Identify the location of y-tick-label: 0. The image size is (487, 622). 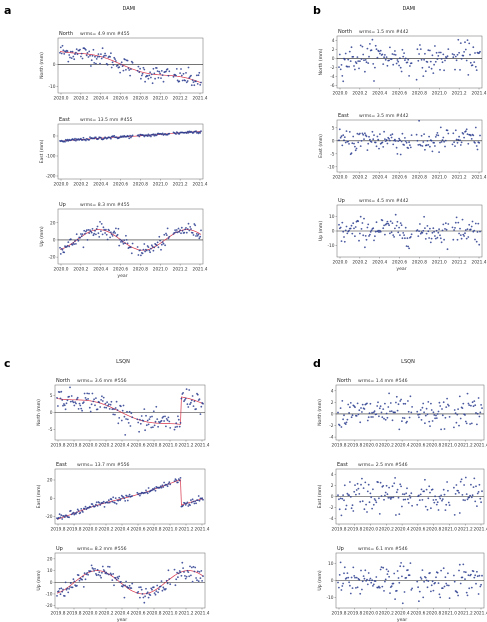
(54, 137).